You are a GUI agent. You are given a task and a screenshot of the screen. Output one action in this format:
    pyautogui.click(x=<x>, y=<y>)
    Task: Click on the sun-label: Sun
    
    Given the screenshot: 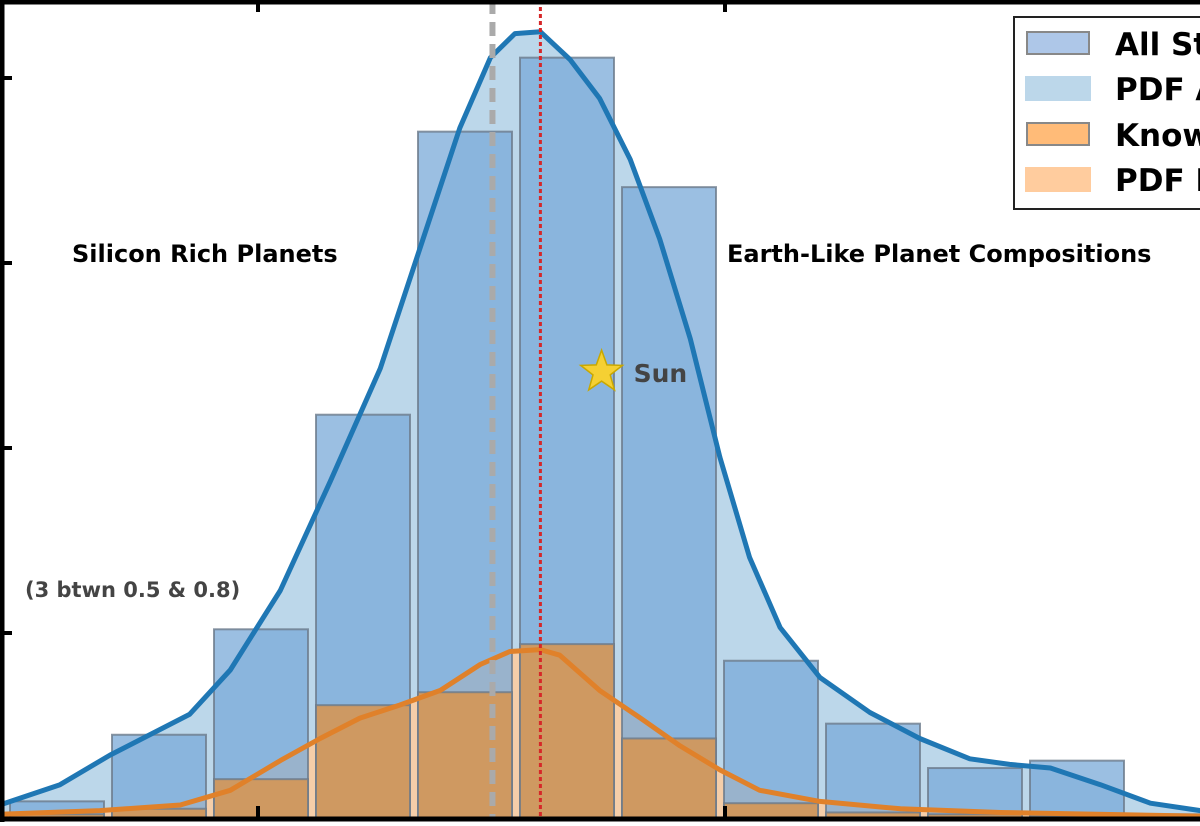 What is the action you would take?
    pyautogui.click(x=661, y=373)
    